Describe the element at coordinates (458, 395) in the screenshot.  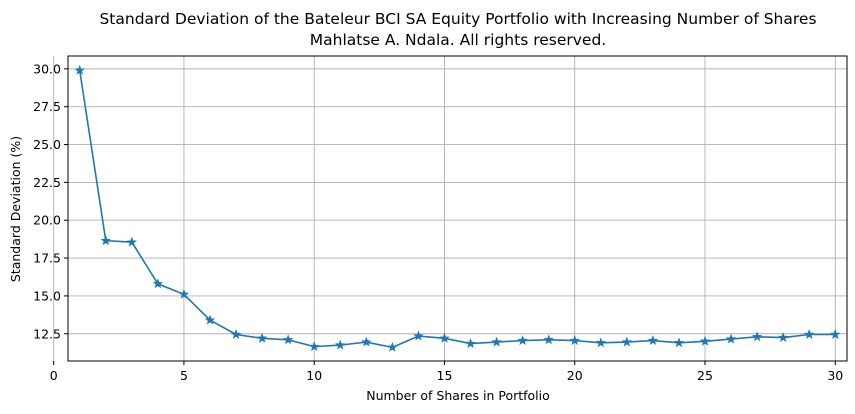
I see `x-axis-label: Number of Shares in Portfolio` at that location.